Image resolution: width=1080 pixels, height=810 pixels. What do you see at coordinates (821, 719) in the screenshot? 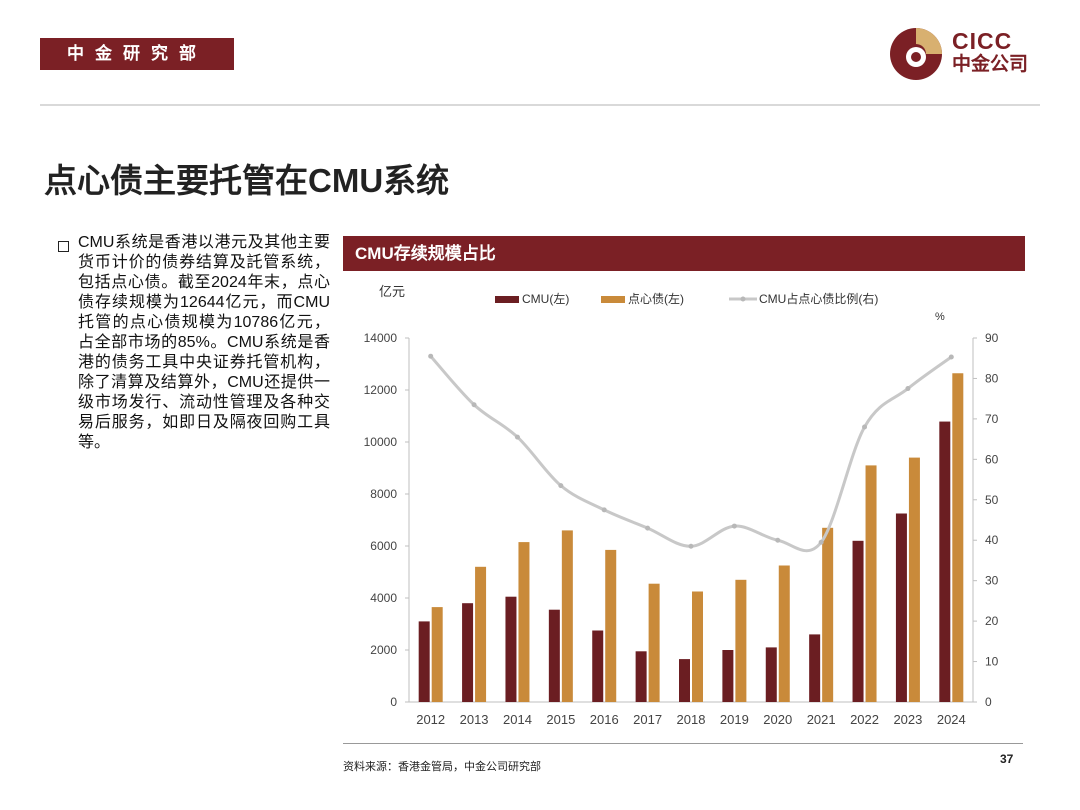
I see `x-tick-label: 2021` at bounding box center [821, 719].